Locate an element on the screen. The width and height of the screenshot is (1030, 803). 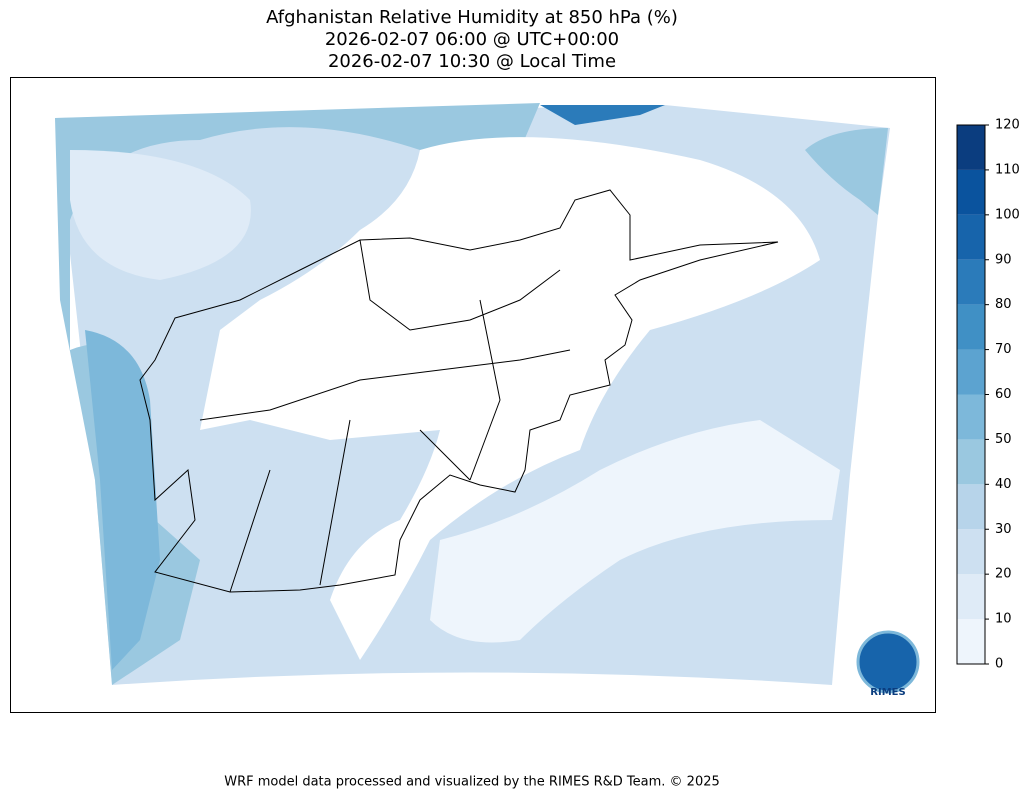
colorbar-tick-label: 20 is located at coordinates (1003, 574).